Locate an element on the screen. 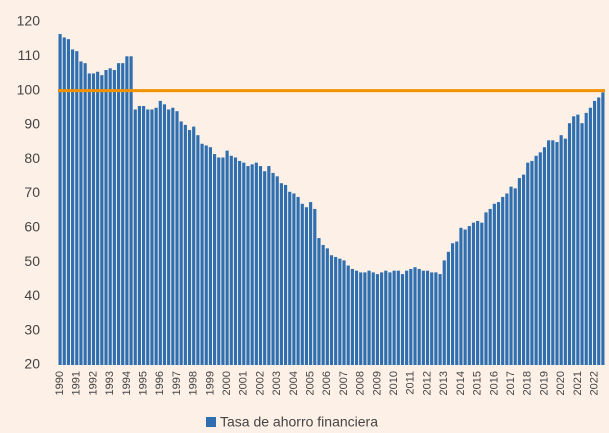  x-tick-label: 1997 is located at coordinates (177, 383).